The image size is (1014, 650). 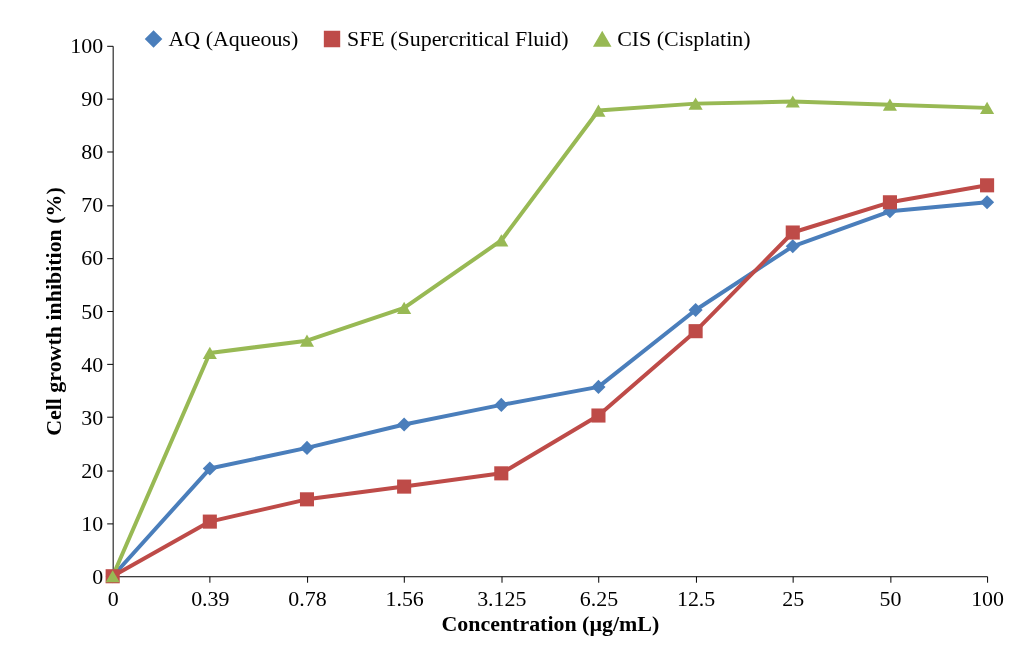 I want to click on y-tick-label: 30, so click(x=92, y=417).